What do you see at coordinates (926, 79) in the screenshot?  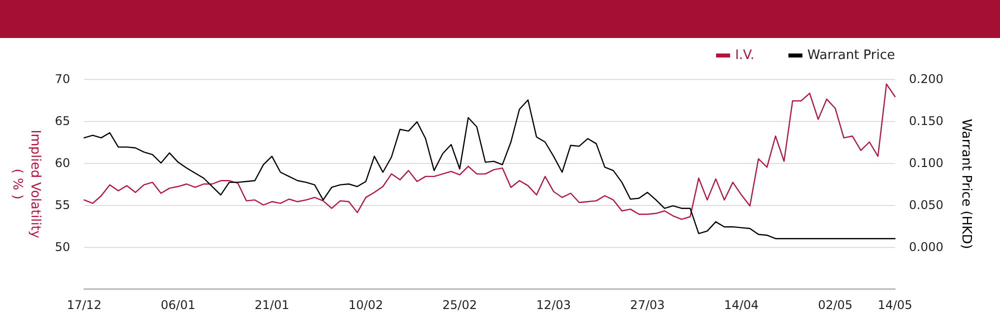 I see `y2-tick-label: 0.200` at bounding box center [926, 79].